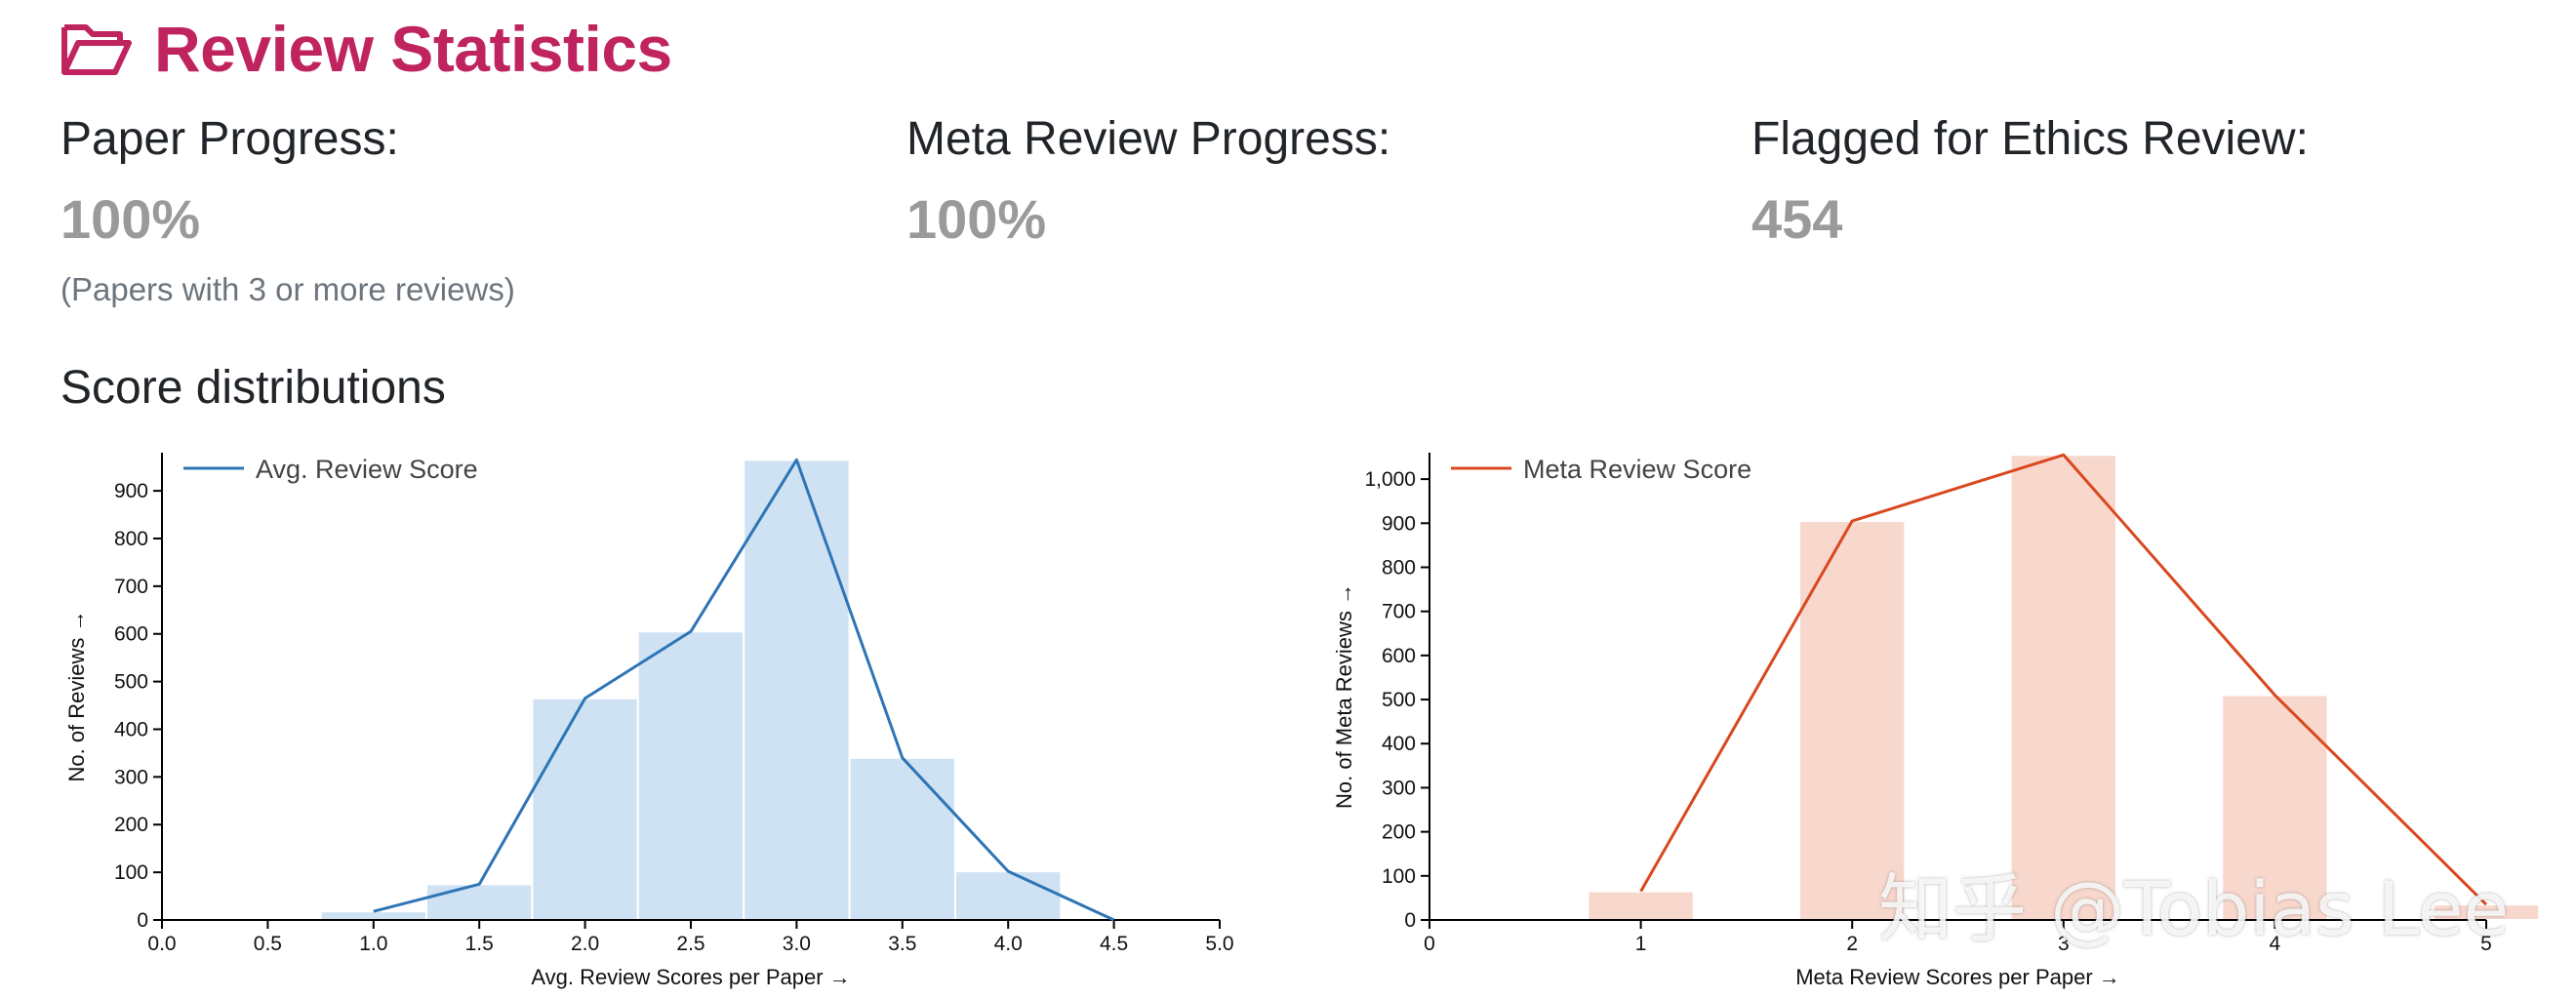  I want to click on y-tick-label: 1,000, so click(1390, 479).